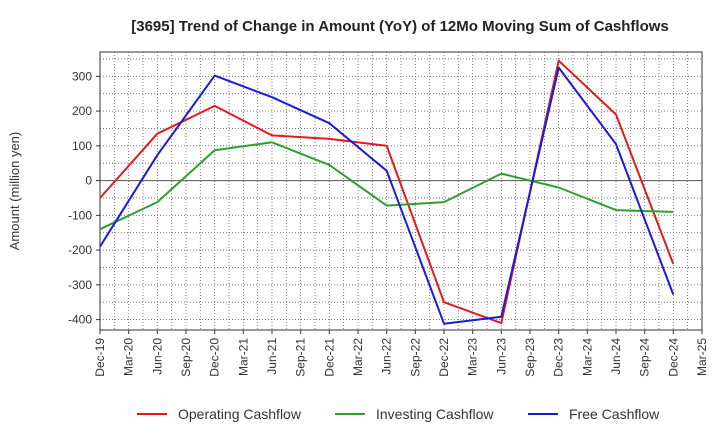 This screenshot has width=720, height=440. I want to click on x-tick-label: Dec-21, so click(329, 357).